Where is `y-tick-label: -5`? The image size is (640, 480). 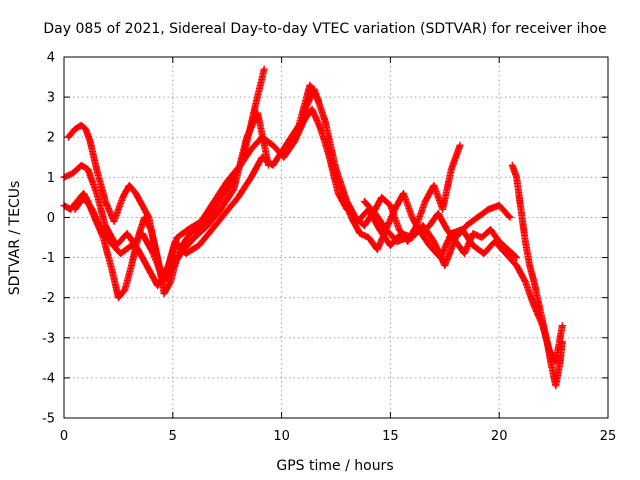 y-tick-label: -5 is located at coordinates (48, 419).